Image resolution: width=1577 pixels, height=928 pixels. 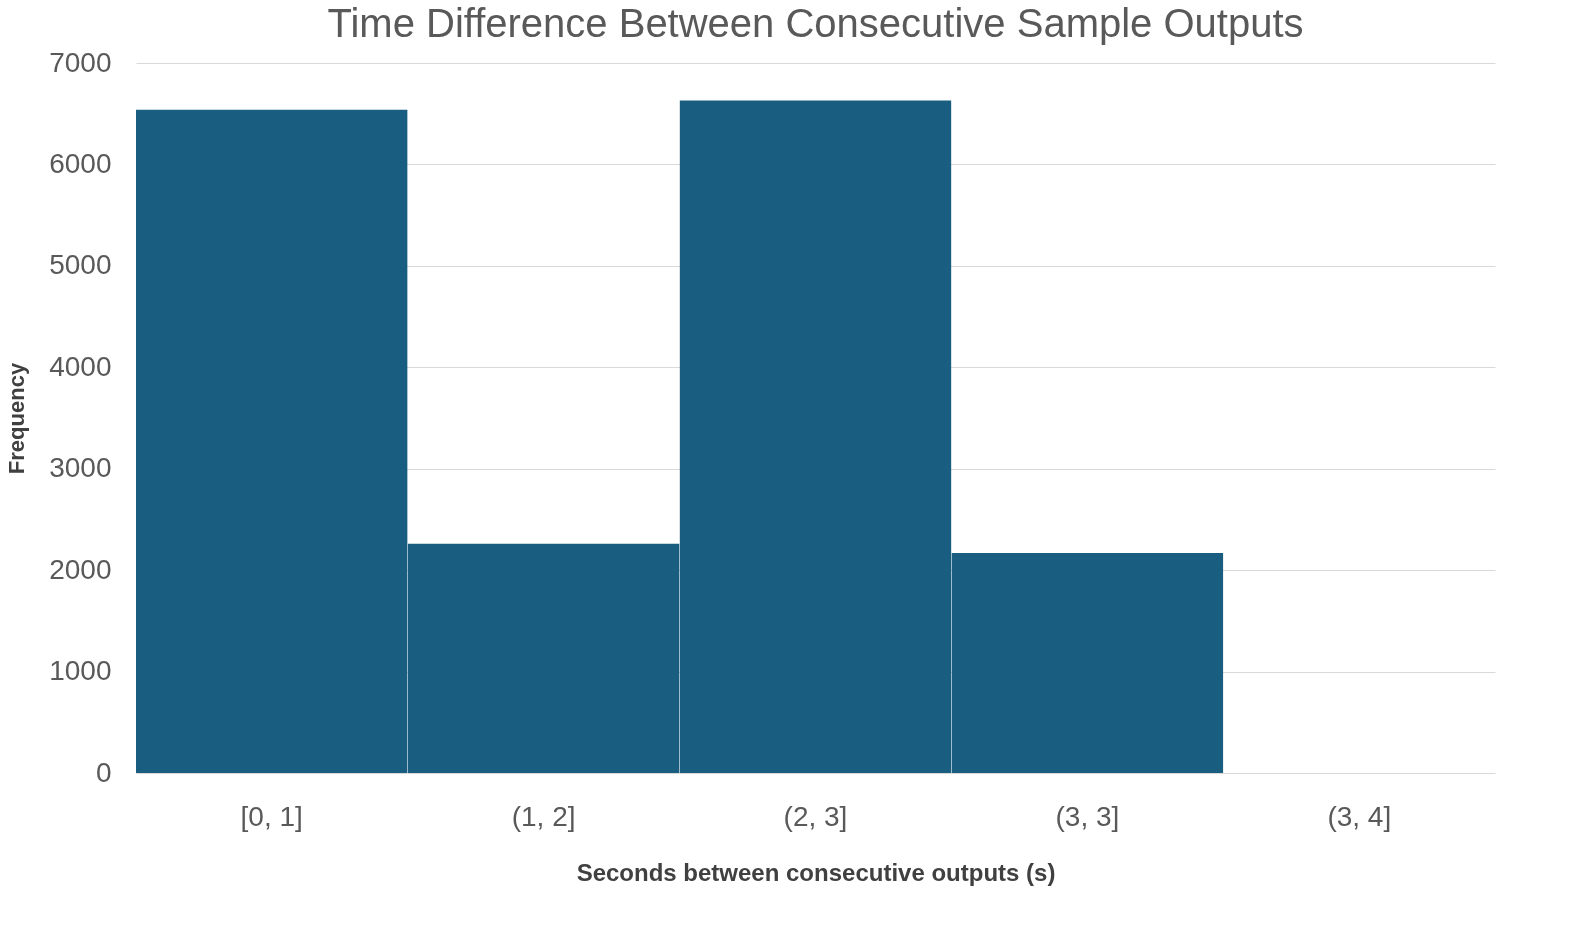 I want to click on chart-title: Time Difference Between Consecutive Sample Outputs, so click(x=815, y=23).